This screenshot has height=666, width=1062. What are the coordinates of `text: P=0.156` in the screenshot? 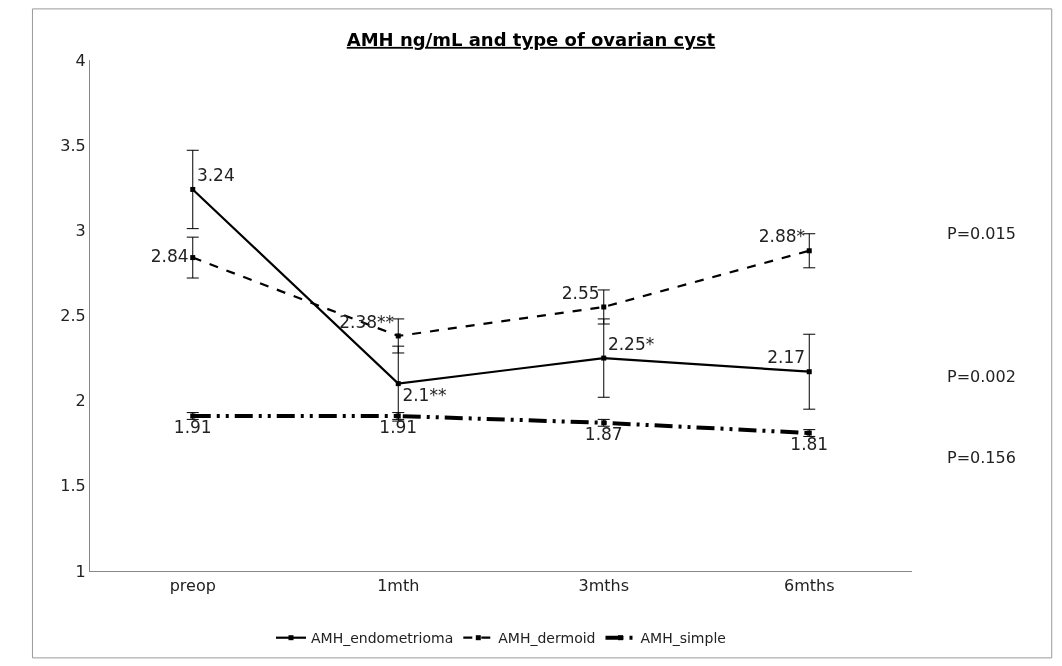 It's located at (981, 457).